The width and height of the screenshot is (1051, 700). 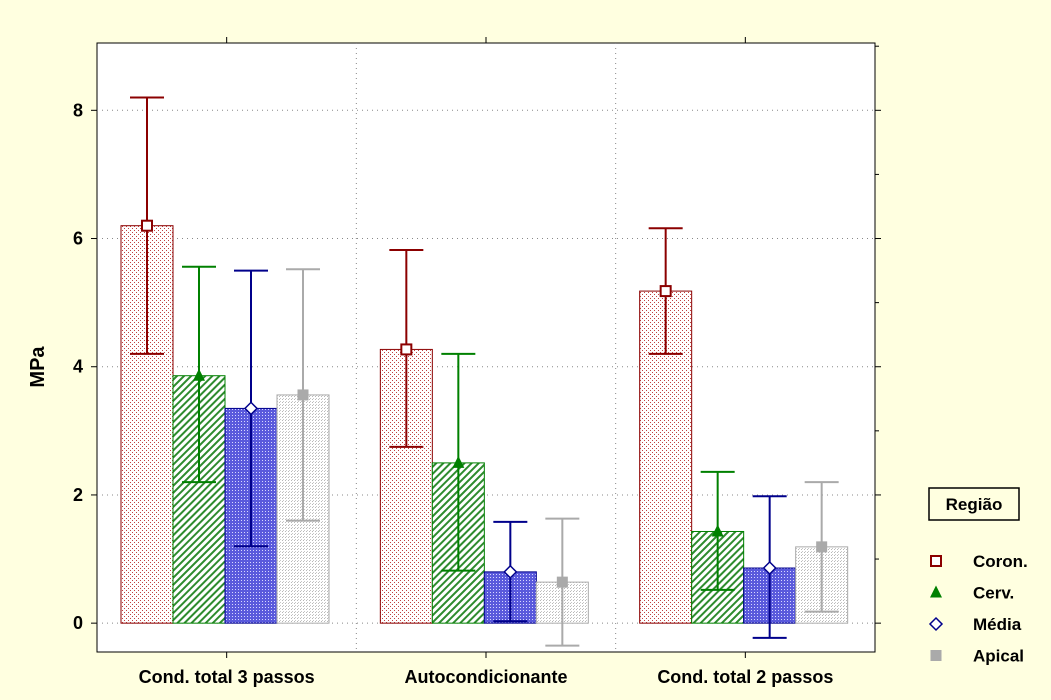 I want to click on legend-label: Cerv., so click(x=993, y=593).